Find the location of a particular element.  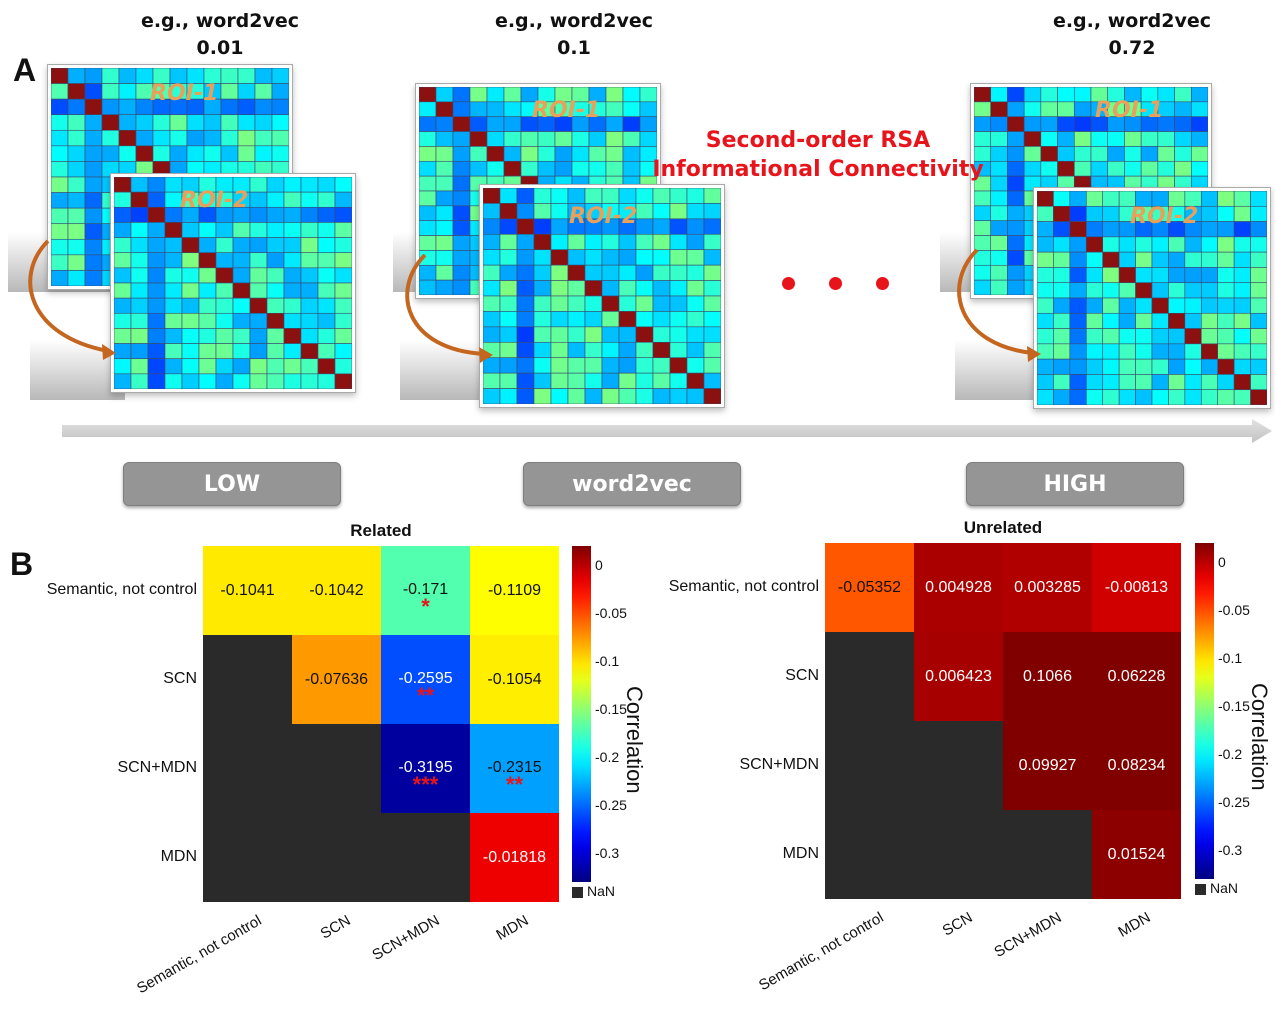

roi2-label-mid: ROI-2 is located at coordinates (603, 216).